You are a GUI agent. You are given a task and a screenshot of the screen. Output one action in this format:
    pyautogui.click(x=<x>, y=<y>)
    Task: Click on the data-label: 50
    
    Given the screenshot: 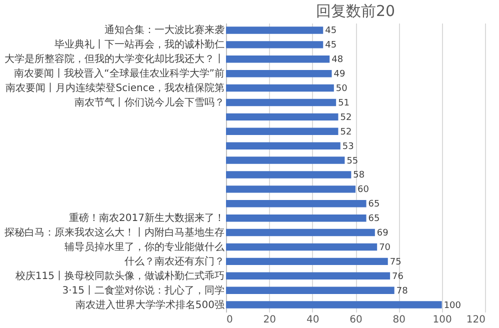 What is the action you would take?
    pyautogui.click(x=342, y=89)
    